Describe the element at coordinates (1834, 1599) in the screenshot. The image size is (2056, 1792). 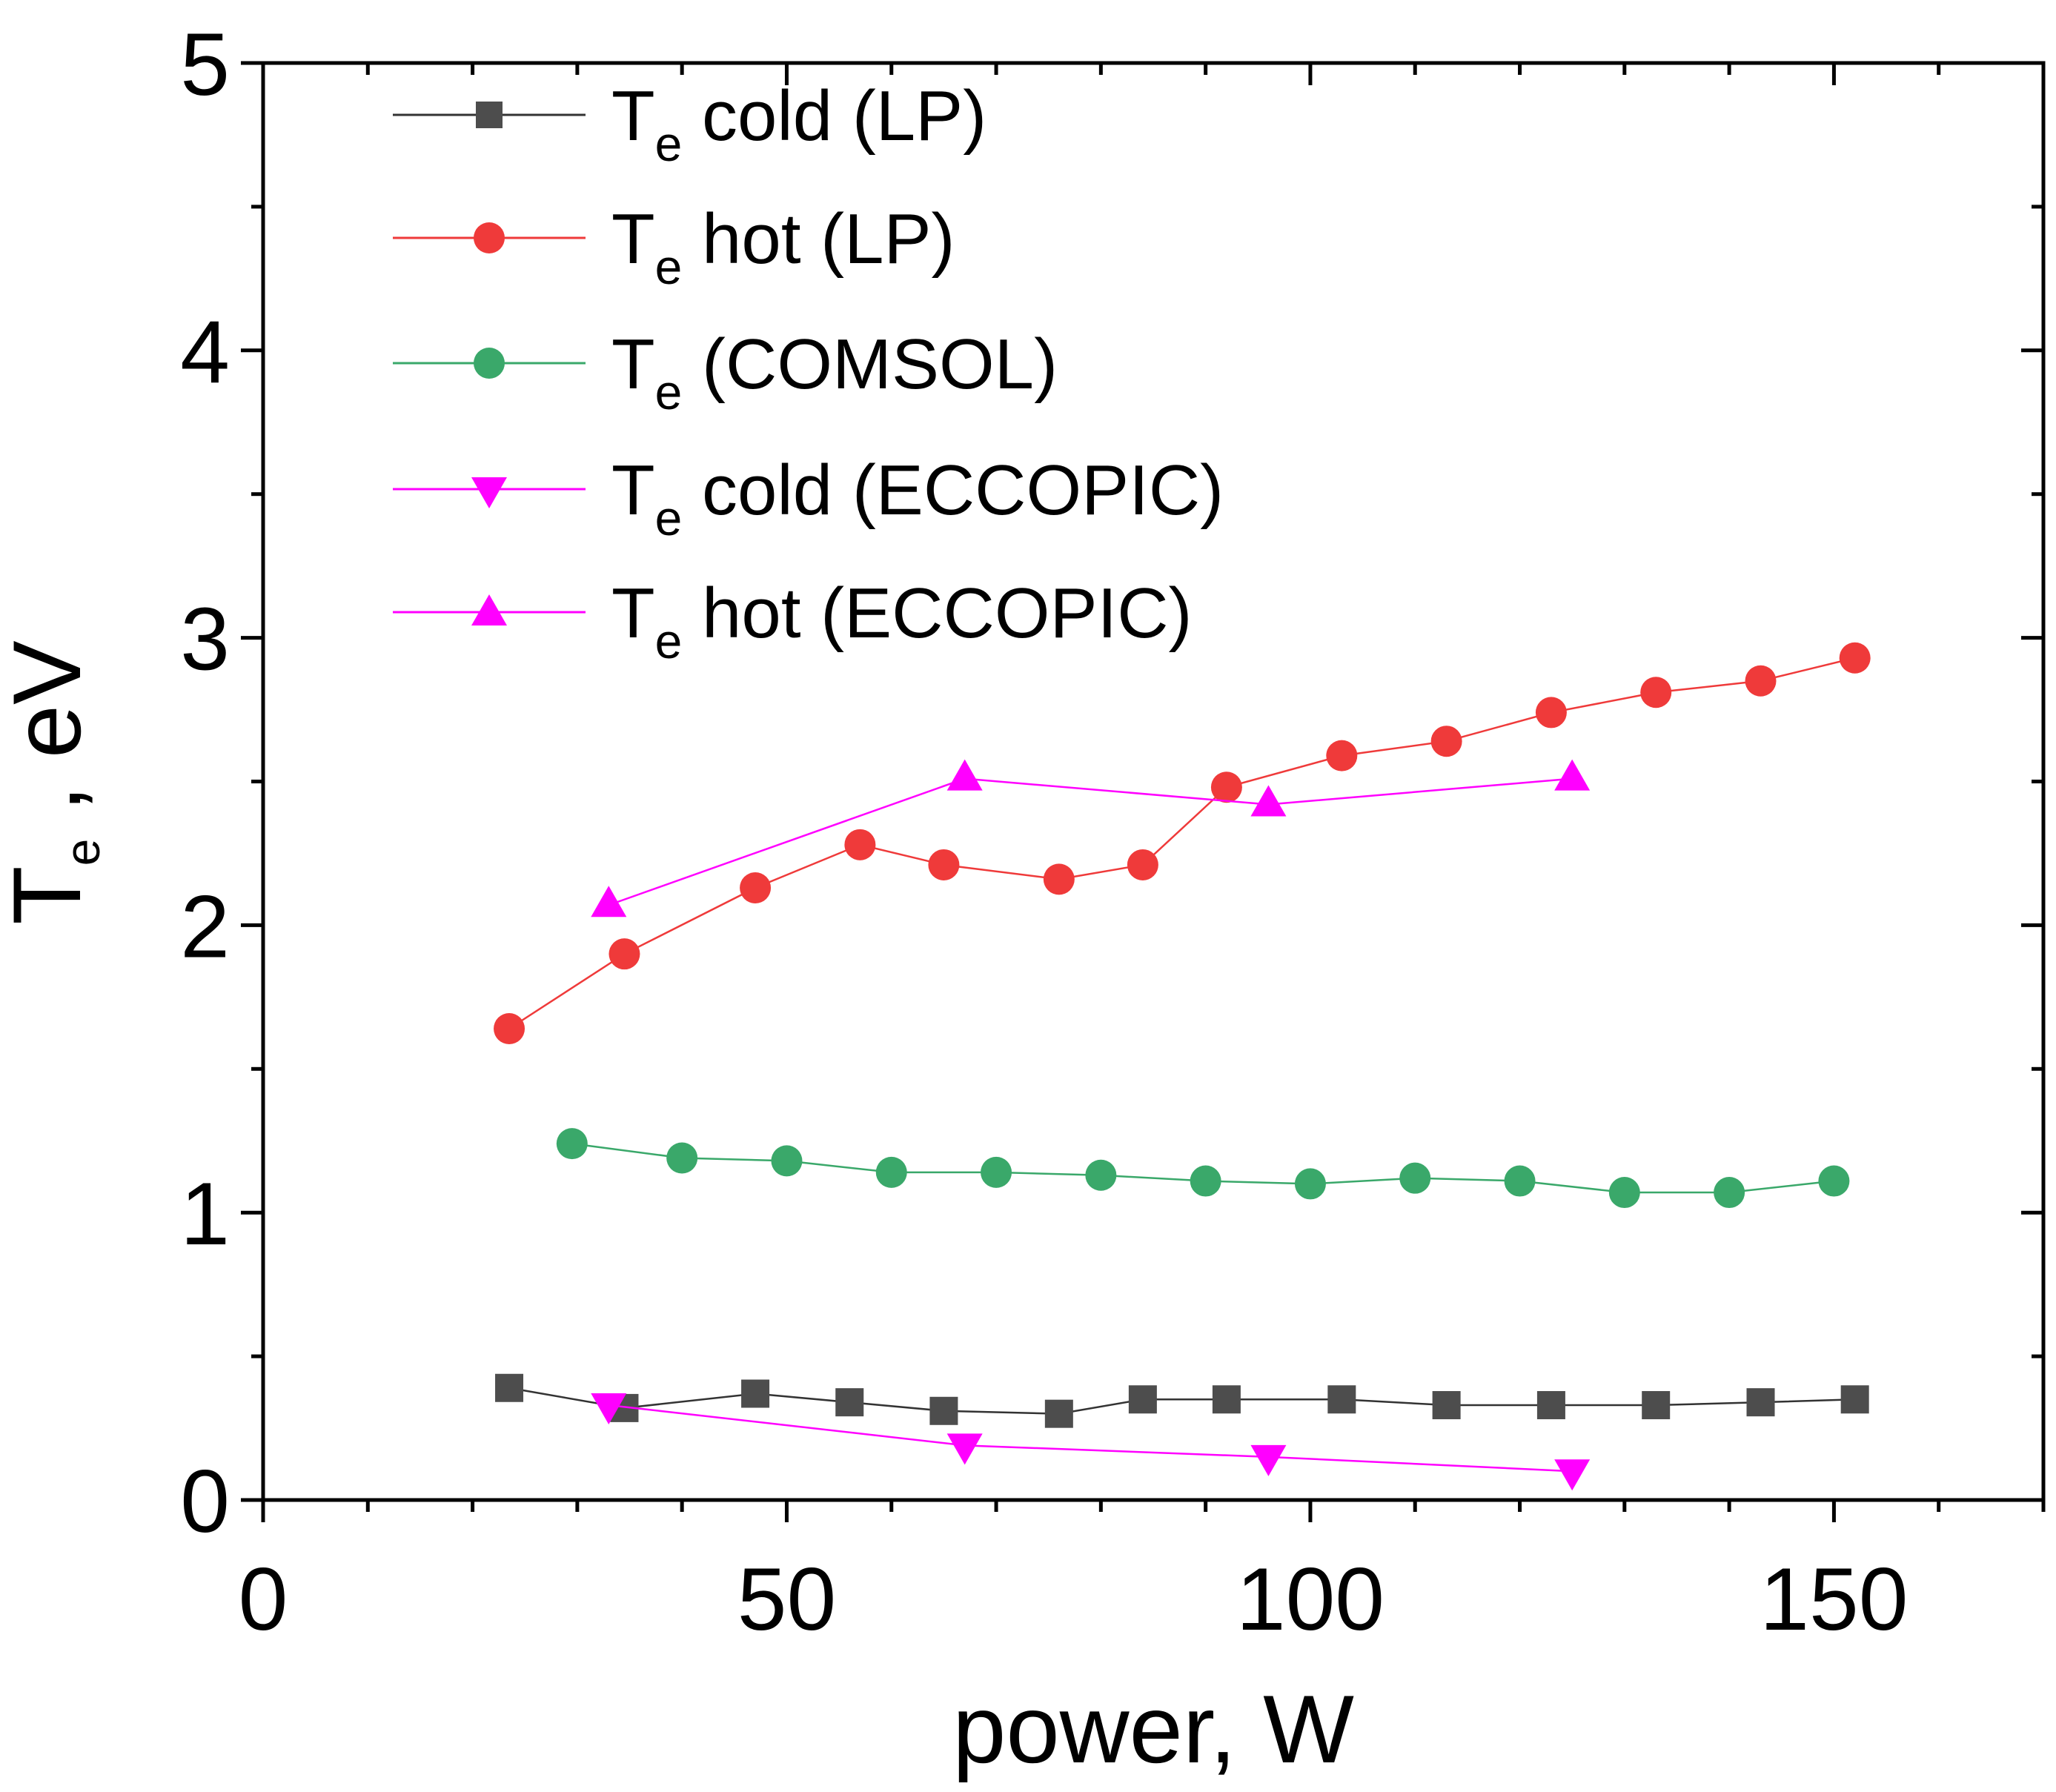
I see `x-tick-label: 150` at that location.